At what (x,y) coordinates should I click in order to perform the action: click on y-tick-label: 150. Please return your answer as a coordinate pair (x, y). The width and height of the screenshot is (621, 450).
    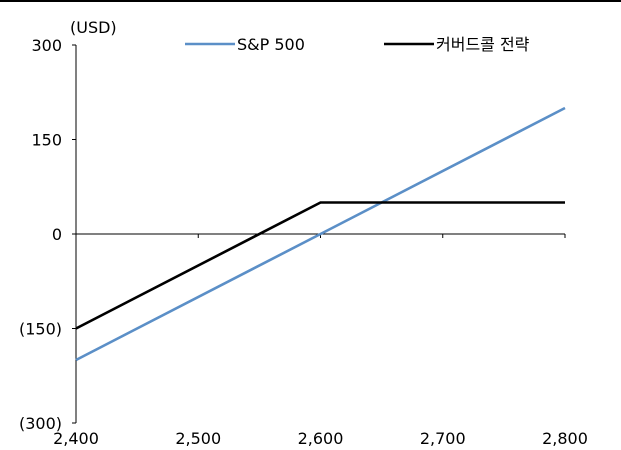
    Looking at the image, I should click on (46, 140).